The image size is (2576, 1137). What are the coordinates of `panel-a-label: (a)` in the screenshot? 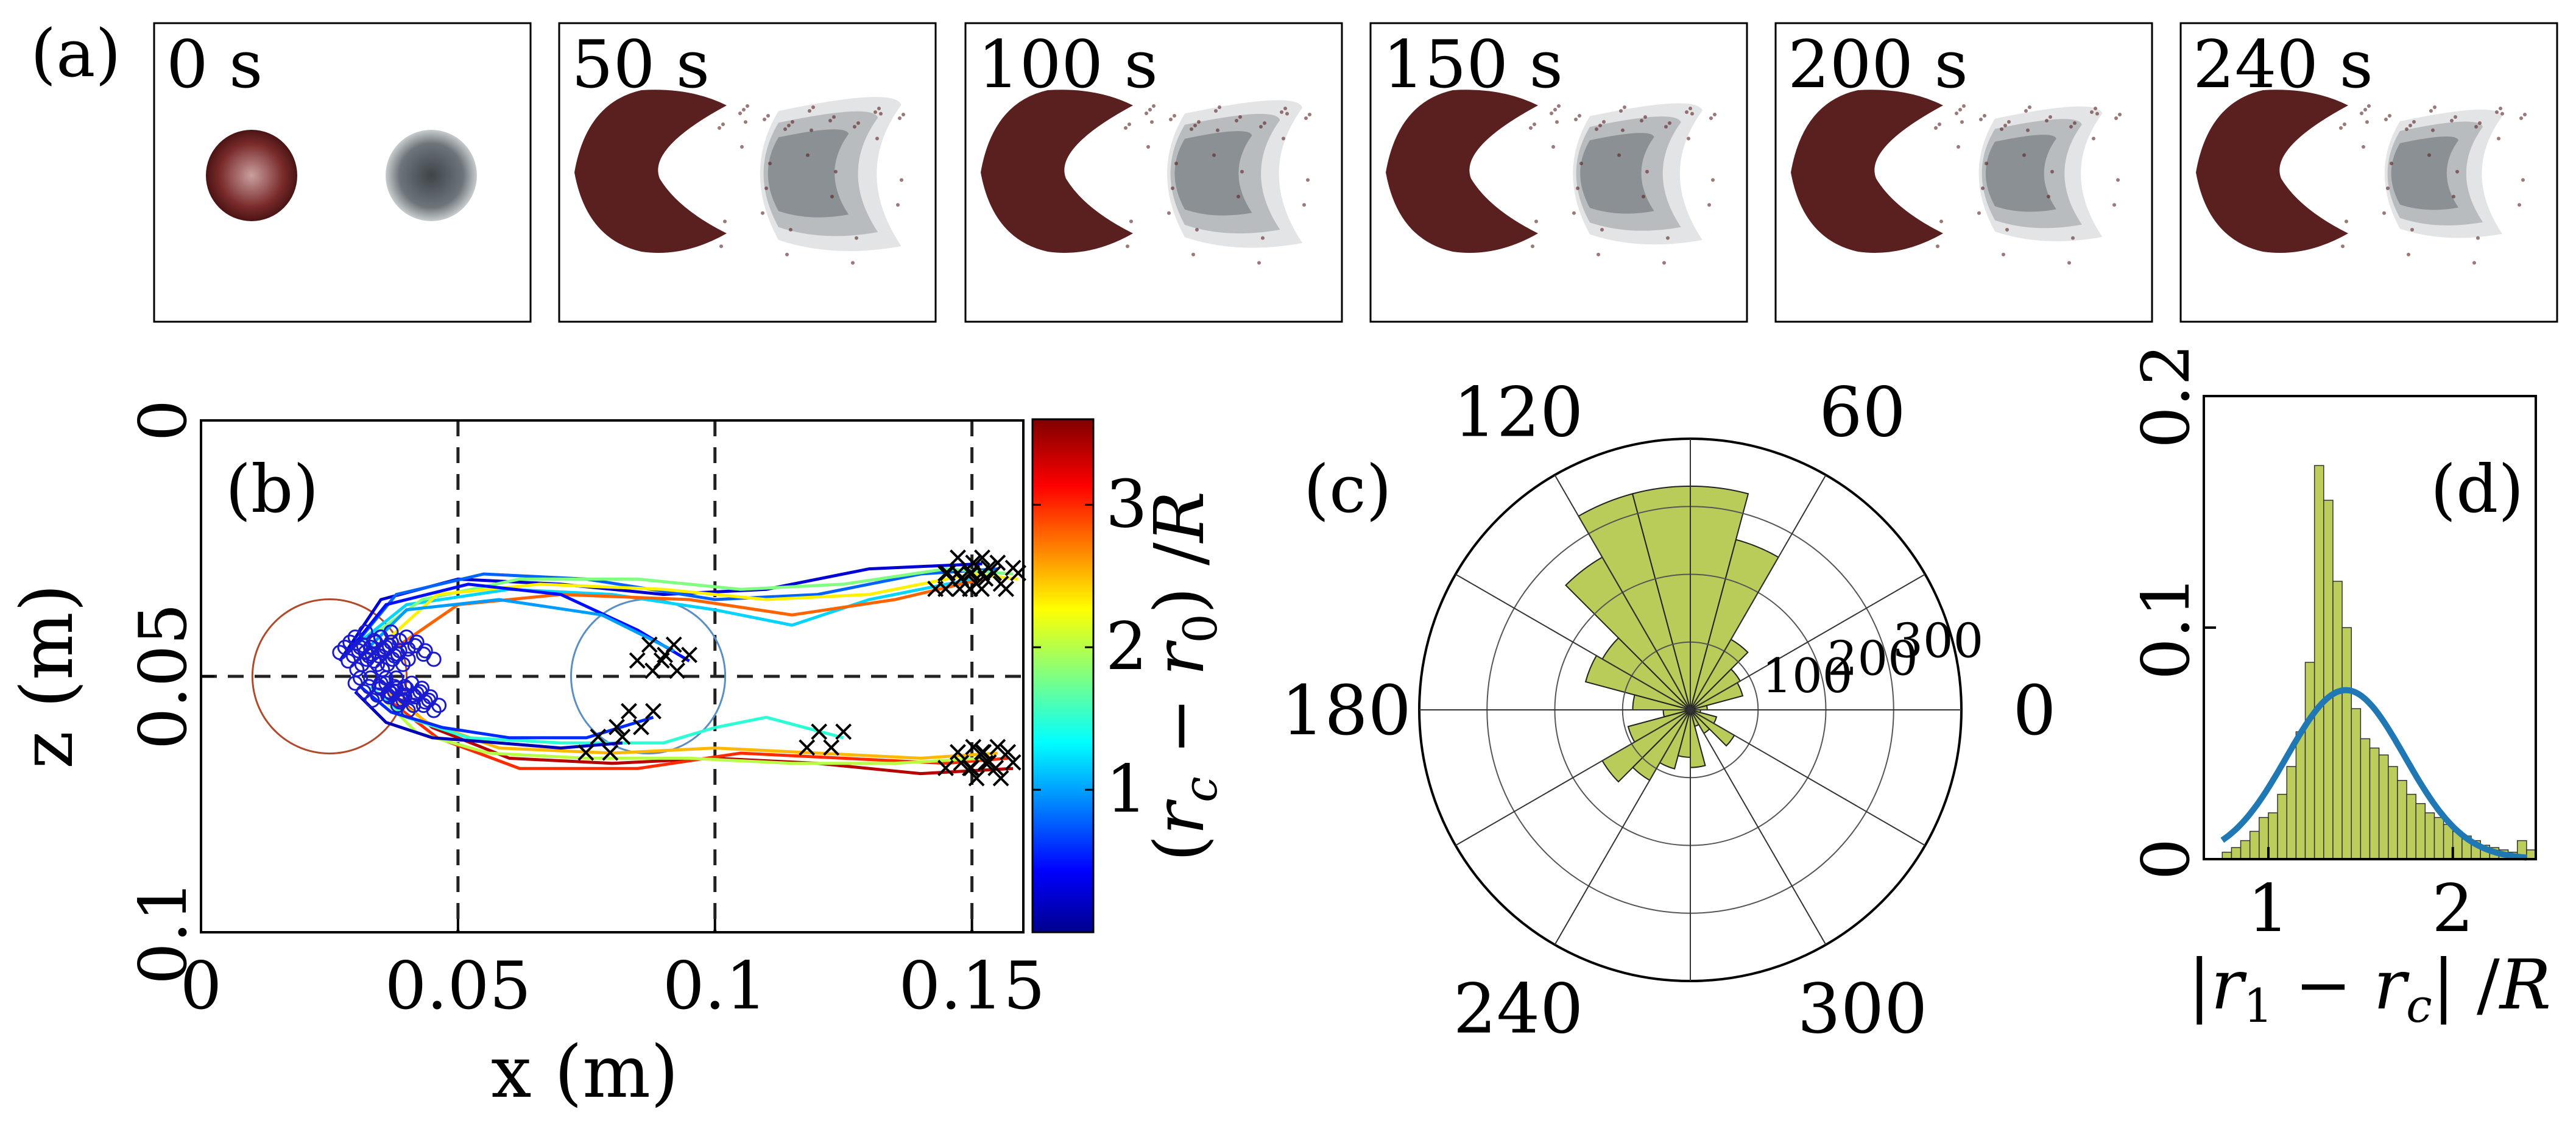 It's located at (75, 54).